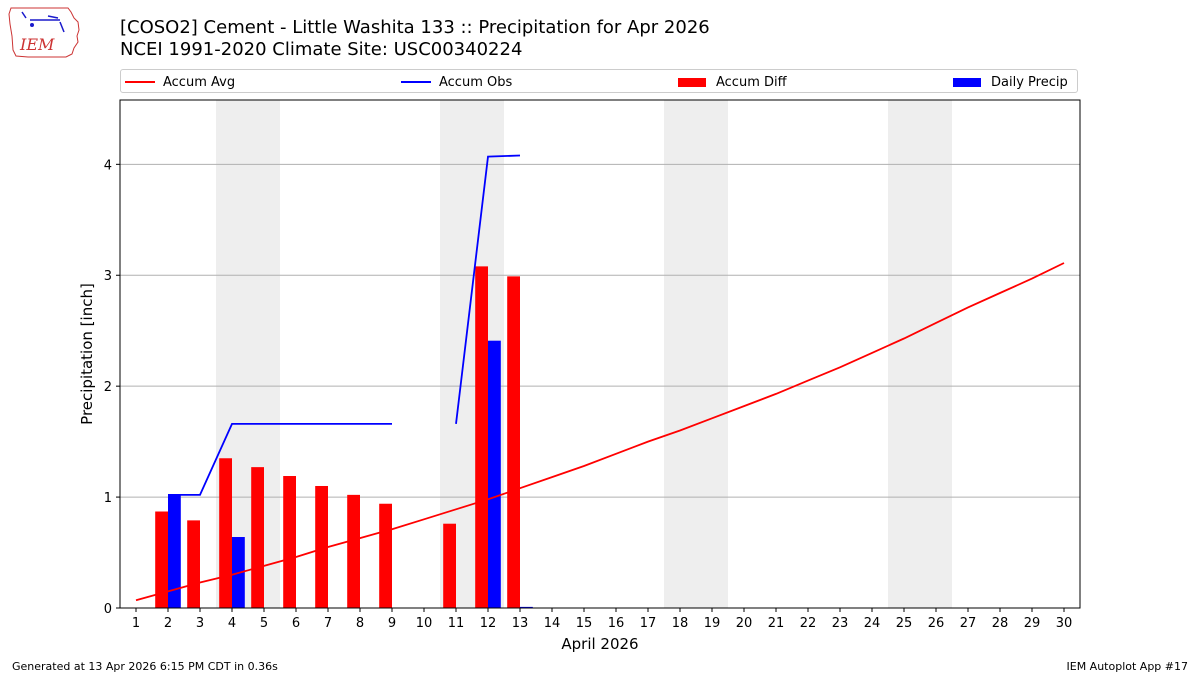 Image resolution: width=1200 pixels, height=675 pixels. Describe the element at coordinates (199, 82) in the screenshot. I see `legend-label-accum-avg: Accum Avg` at that location.